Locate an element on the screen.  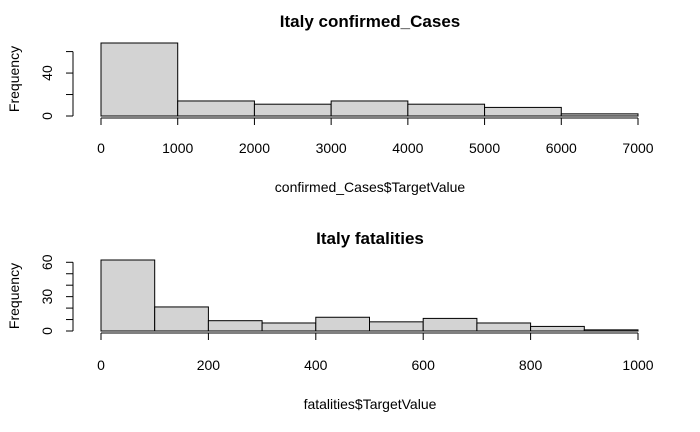
fatalities-y-tick-label: 30 is located at coordinates (47, 297).